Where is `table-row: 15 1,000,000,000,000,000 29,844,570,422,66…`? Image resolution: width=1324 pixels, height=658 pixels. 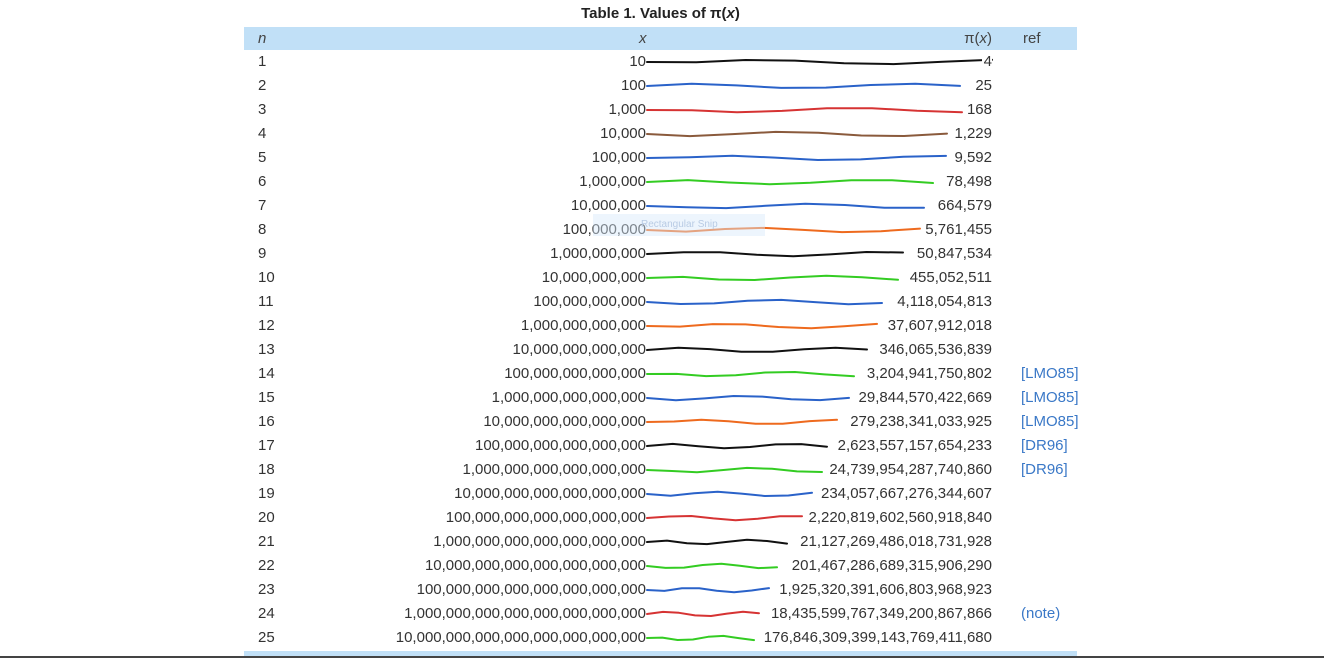
table-row: 15 1,000,000,000,000,000 29,844,570,422,66… is located at coordinates (661, 398).